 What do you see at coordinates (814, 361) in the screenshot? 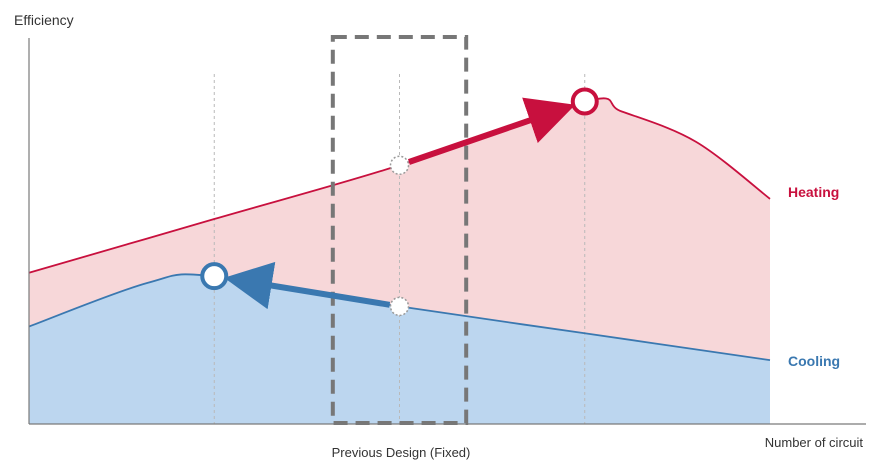
I see `legend-cooling: Cooling` at bounding box center [814, 361].